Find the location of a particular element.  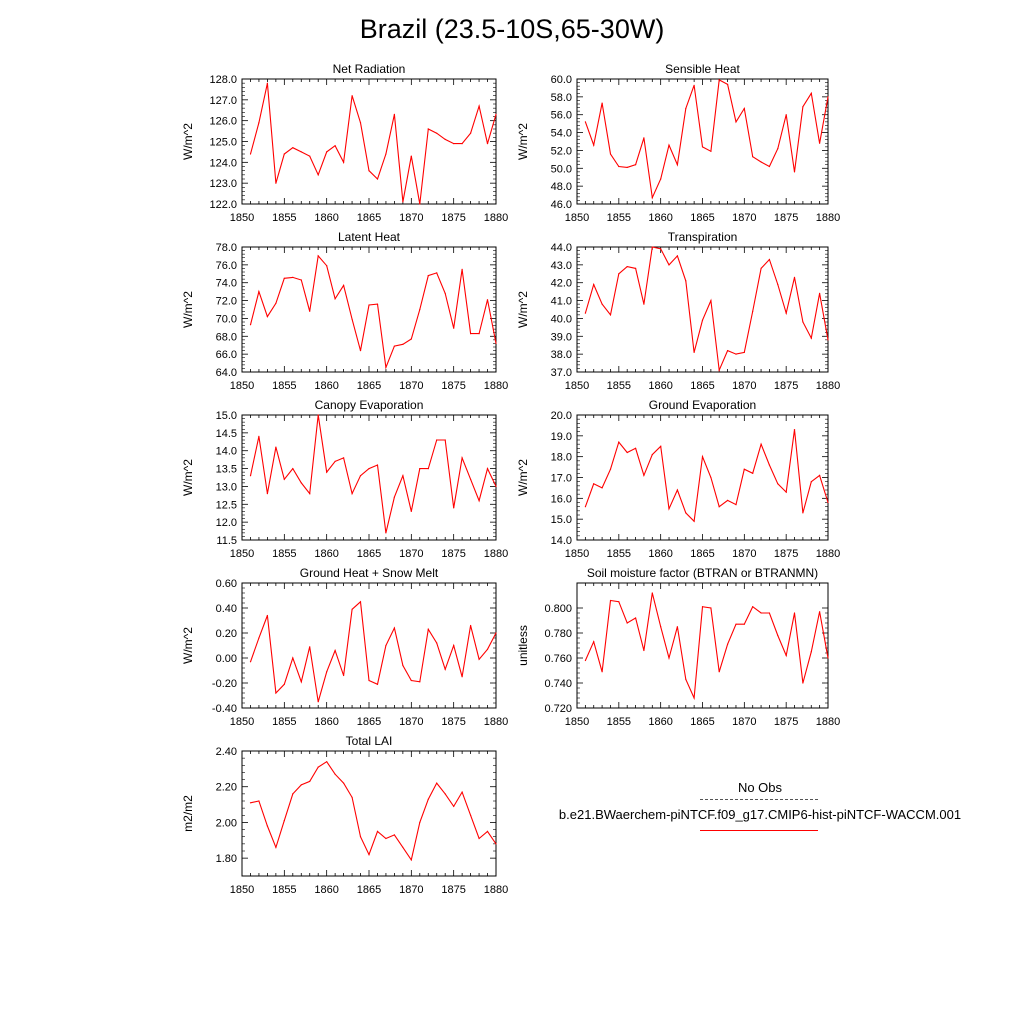

y-tick-label: 0.740 is located at coordinates (558, 684).